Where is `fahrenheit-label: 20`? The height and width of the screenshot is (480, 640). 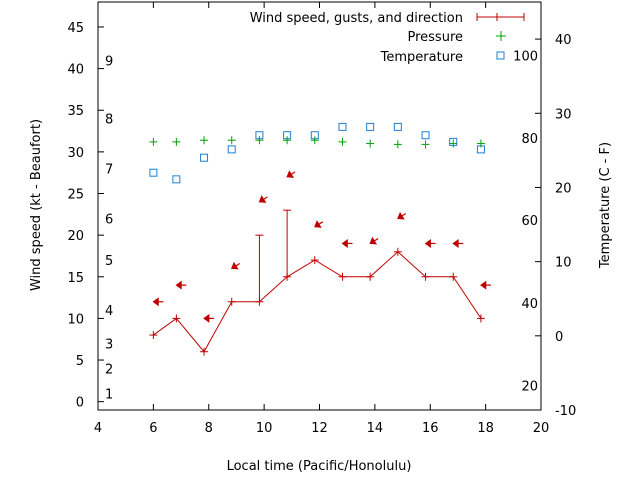
fahrenheit-label: 20 is located at coordinates (529, 387).